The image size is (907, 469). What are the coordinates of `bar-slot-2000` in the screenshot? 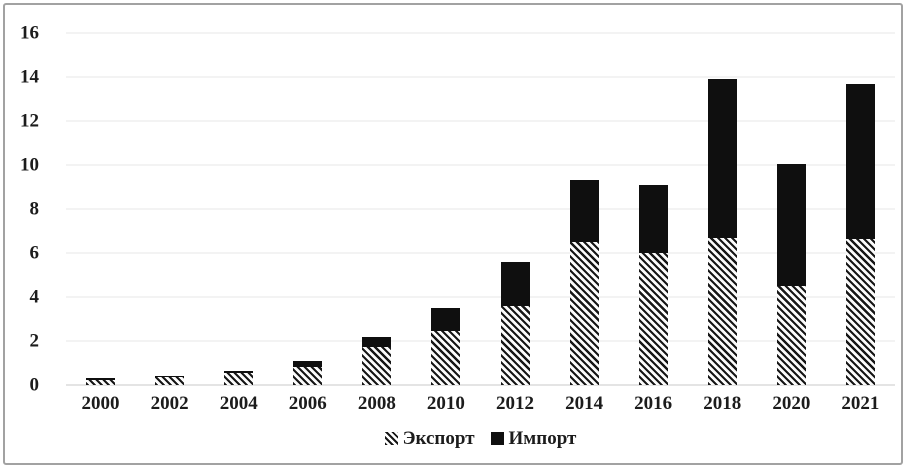 It's located at (100, 209).